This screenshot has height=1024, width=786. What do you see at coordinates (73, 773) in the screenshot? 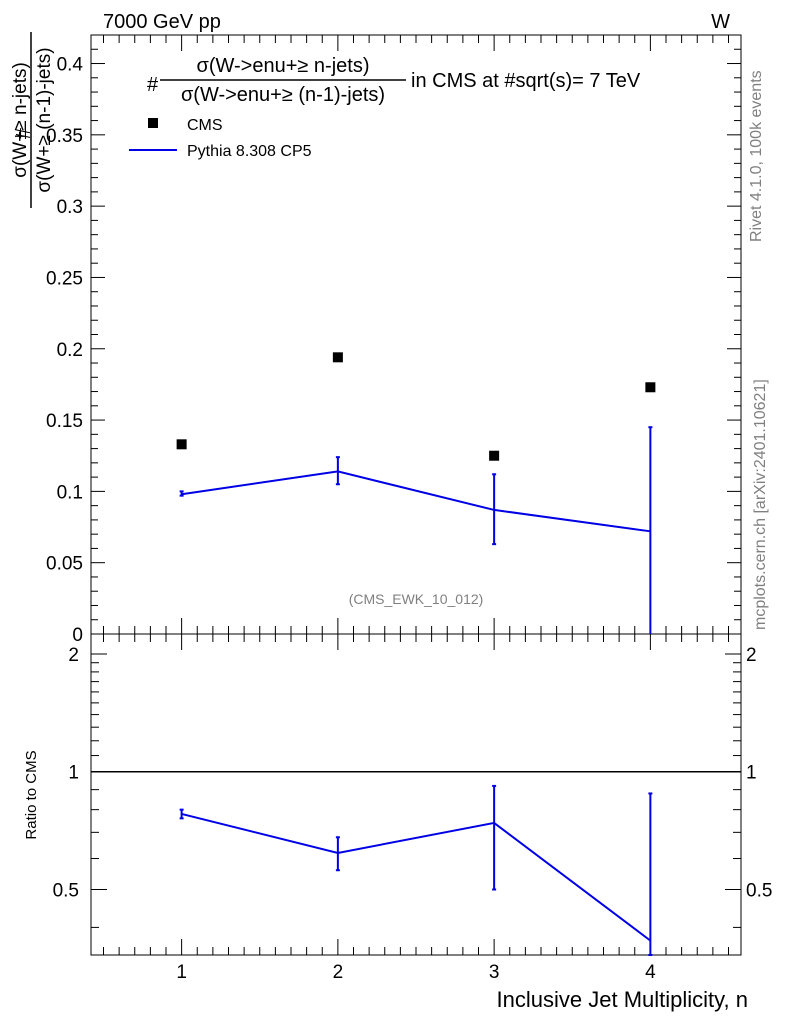
I see `ratio-y-tick-label: 1` at bounding box center [73, 773].